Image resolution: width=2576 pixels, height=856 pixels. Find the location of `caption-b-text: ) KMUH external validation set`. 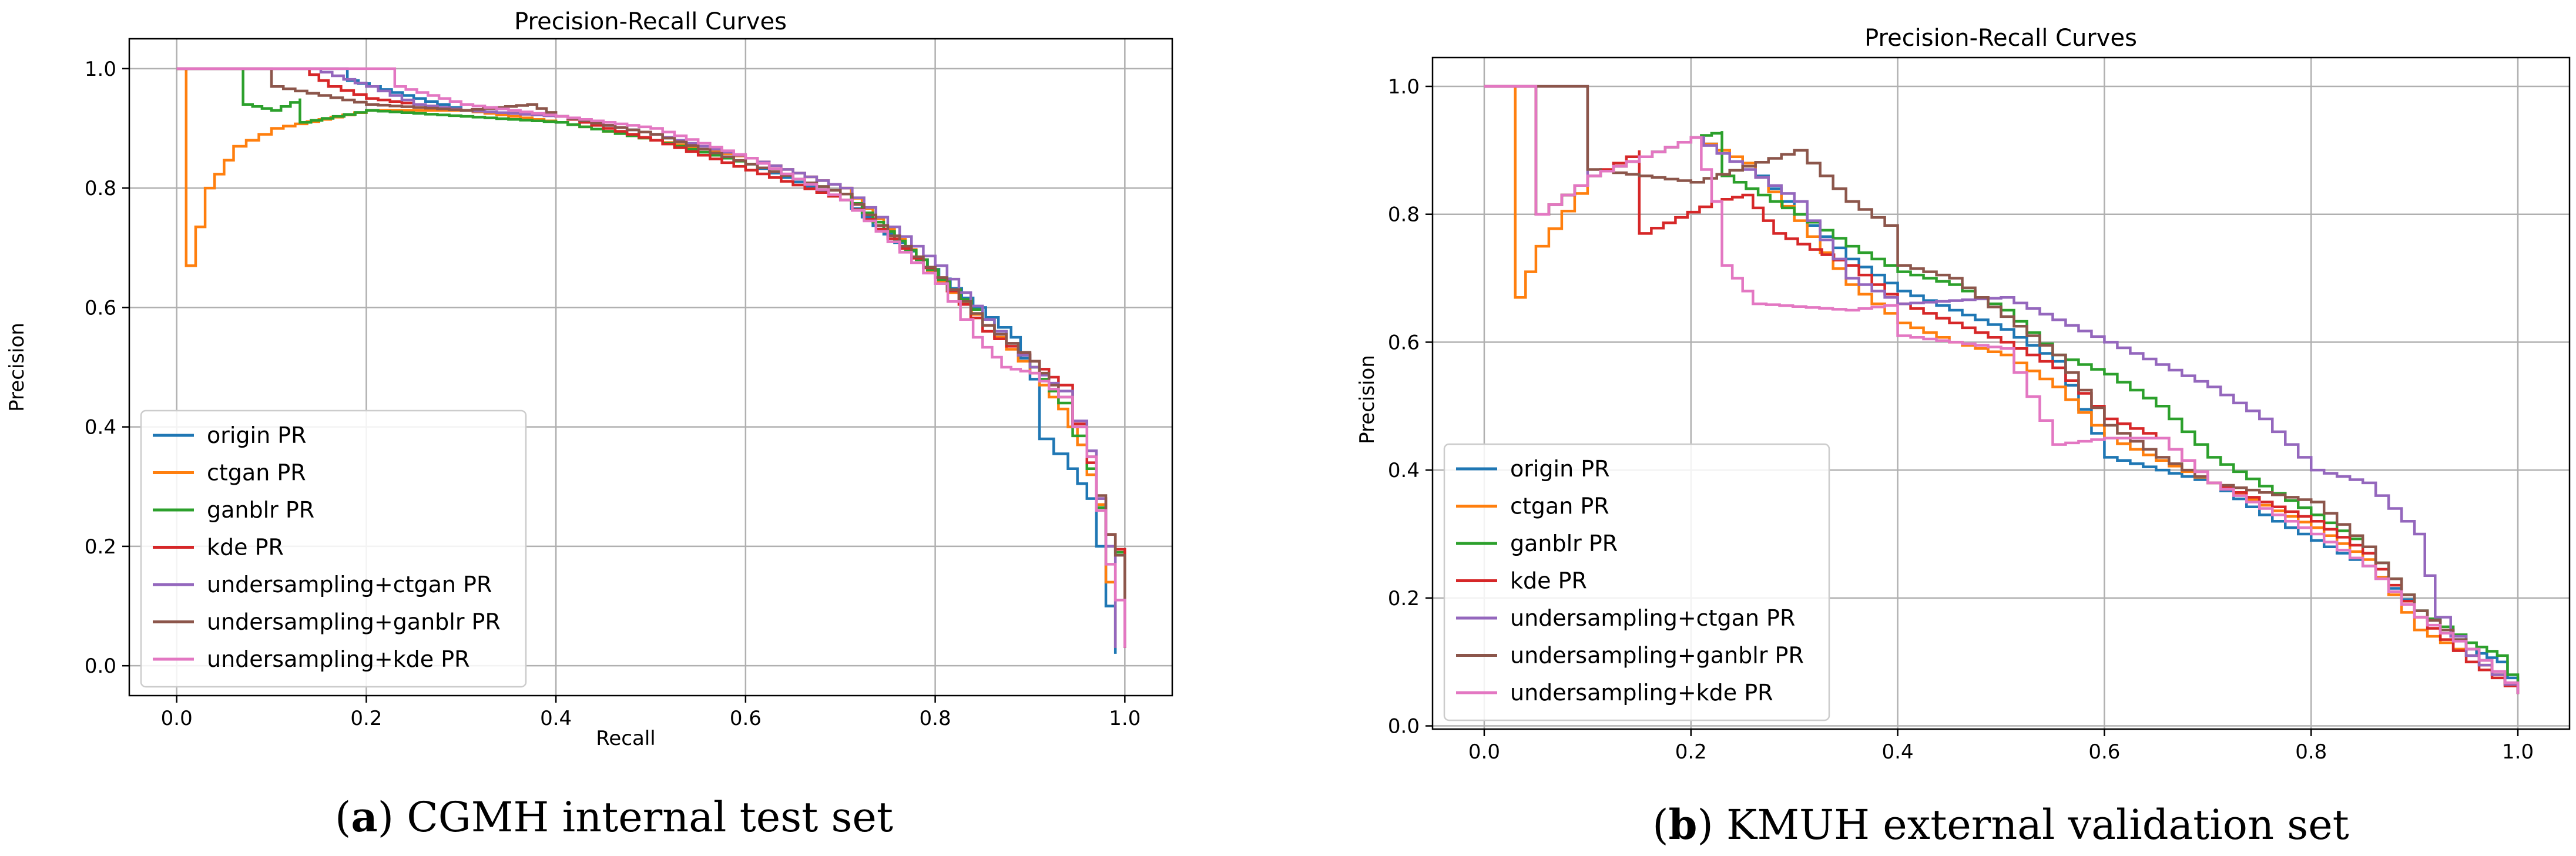

caption-b-text: ) KMUH external validation set is located at coordinates (2023, 825).